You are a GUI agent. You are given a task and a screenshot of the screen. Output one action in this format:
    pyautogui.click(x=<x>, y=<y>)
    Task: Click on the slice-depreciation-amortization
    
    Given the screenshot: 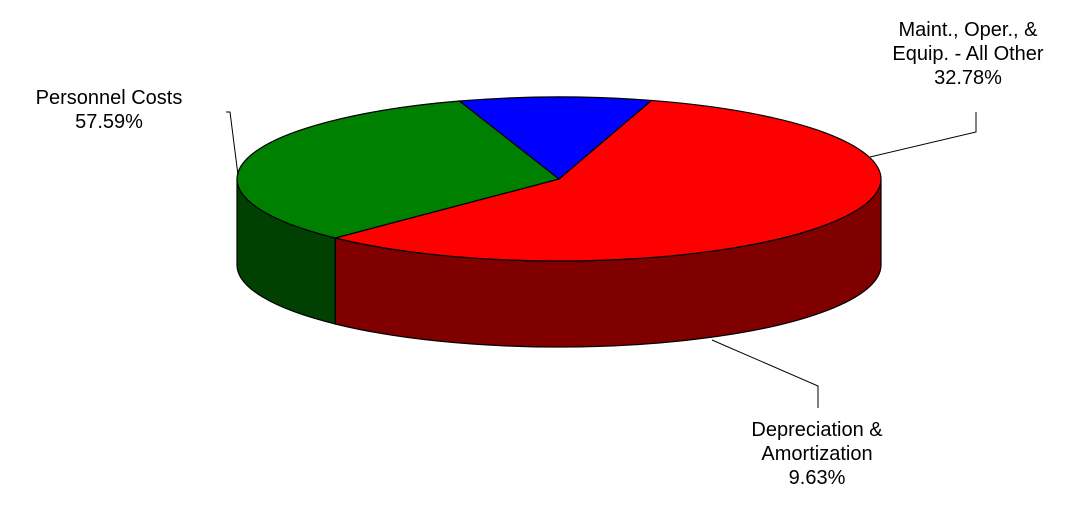 What is the action you would take?
    pyautogui.click(x=555, y=138)
    